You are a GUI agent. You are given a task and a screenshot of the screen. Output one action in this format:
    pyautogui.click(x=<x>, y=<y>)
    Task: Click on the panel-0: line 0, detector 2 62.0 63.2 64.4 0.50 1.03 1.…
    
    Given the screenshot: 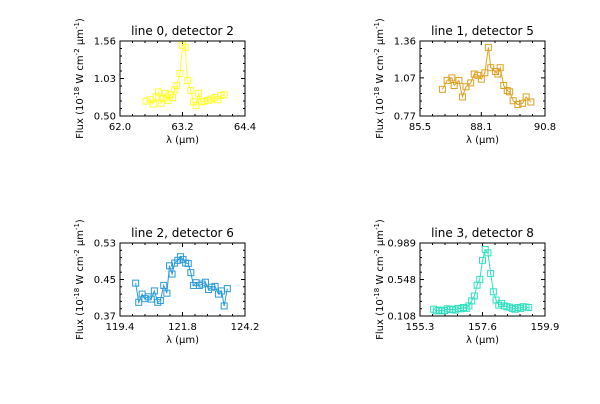 What is the action you would take?
    pyautogui.click(x=164, y=82)
    